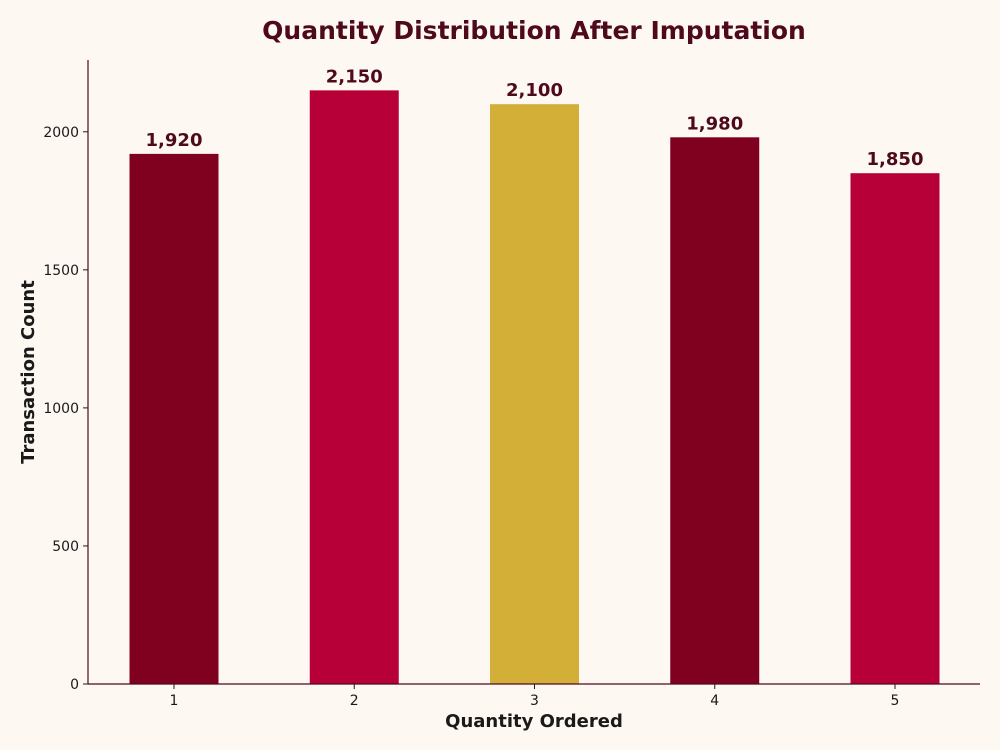 The image size is (1000, 750). Describe the element at coordinates (61, 133) in the screenshot. I see `y-tick-label-2000: 2000` at that location.